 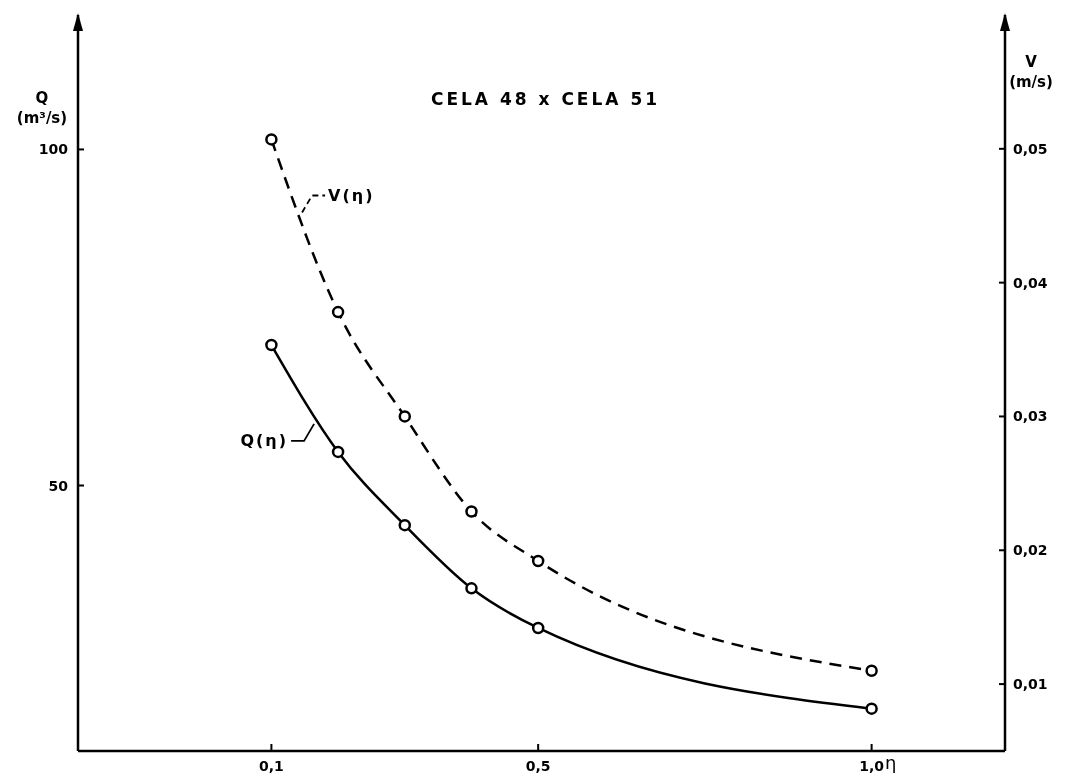 What do you see at coordinates (1030, 282) in the screenshot?
I see `y2-tick-label: 0,04` at bounding box center [1030, 282].